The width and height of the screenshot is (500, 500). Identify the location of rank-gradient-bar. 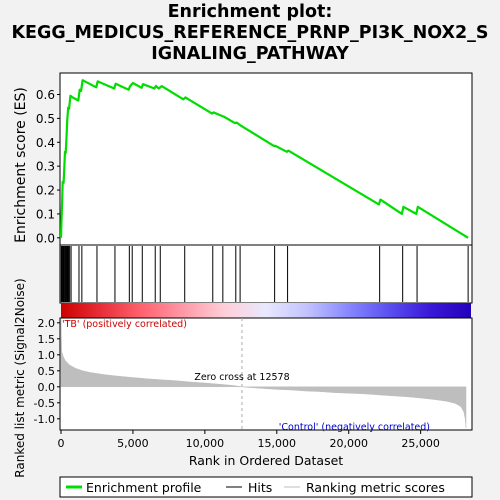
(266, 310).